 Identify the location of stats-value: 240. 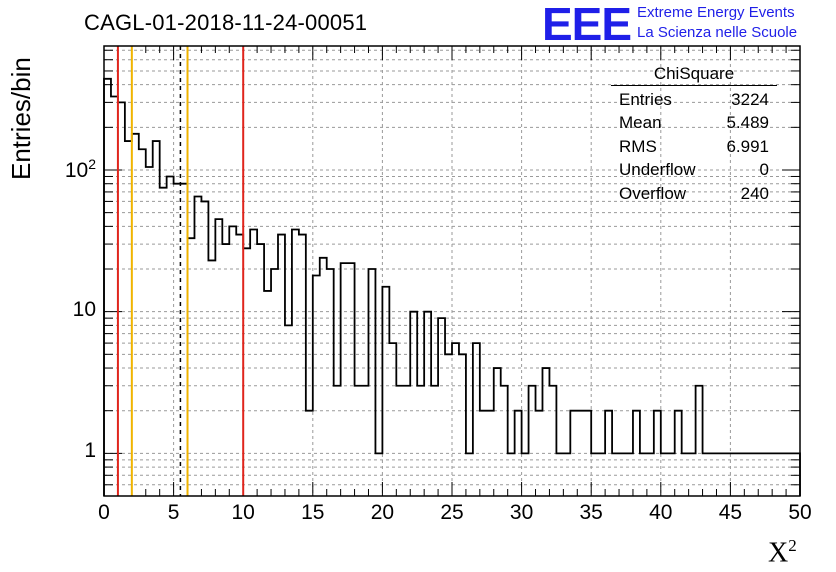
(754, 193).